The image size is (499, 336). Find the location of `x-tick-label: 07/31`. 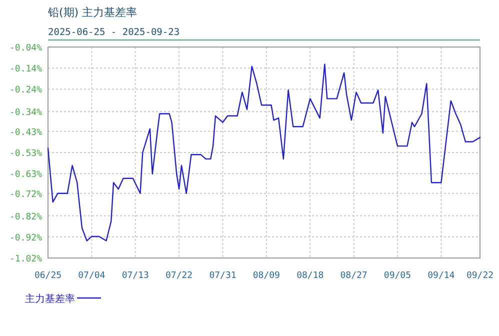

x-tick-label: 07/31 is located at coordinates (222, 276).